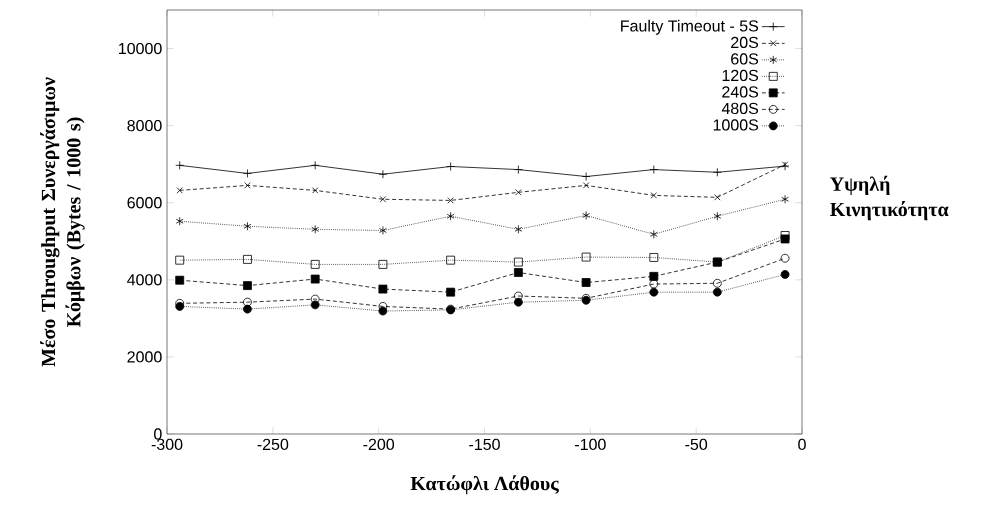 Image resolution: width=1005 pixels, height=512 pixels. Describe the element at coordinates (62, 222) in the screenshot. I see `y-axis-title: Μέσο Throughput Συνεργάσιμων Κόμβων (Bytes / 1000 s)` at that location.